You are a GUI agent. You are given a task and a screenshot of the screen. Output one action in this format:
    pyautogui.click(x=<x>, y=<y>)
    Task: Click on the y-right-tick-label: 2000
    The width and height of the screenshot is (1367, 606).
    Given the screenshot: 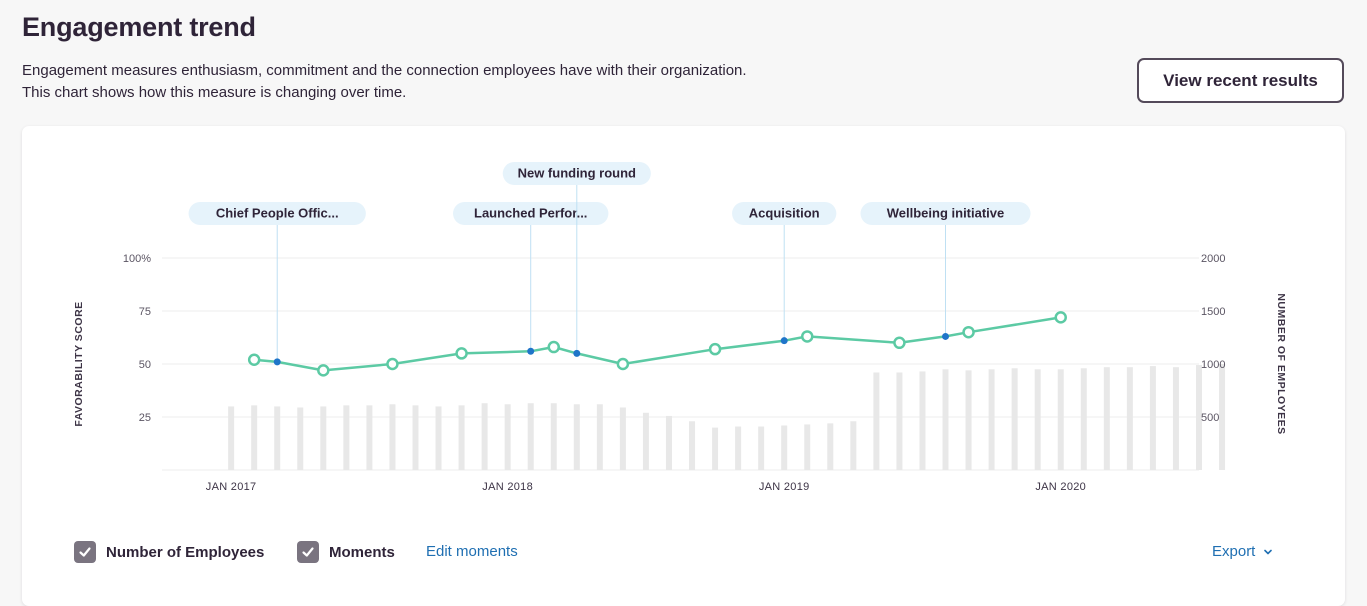 What is the action you would take?
    pyautogui.click(x=1213, y=259)
    